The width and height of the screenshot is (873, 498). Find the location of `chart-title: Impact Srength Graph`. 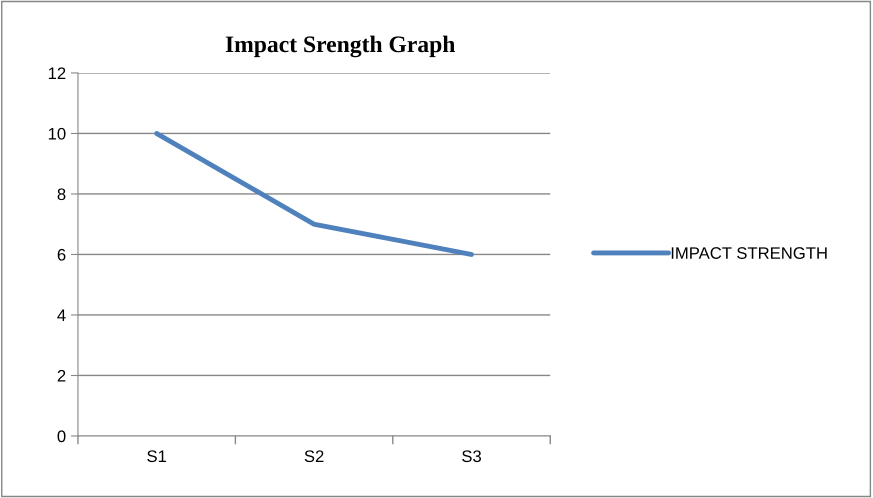

chart-title: Impact Srength Graph is located at coordinates (341, 47).